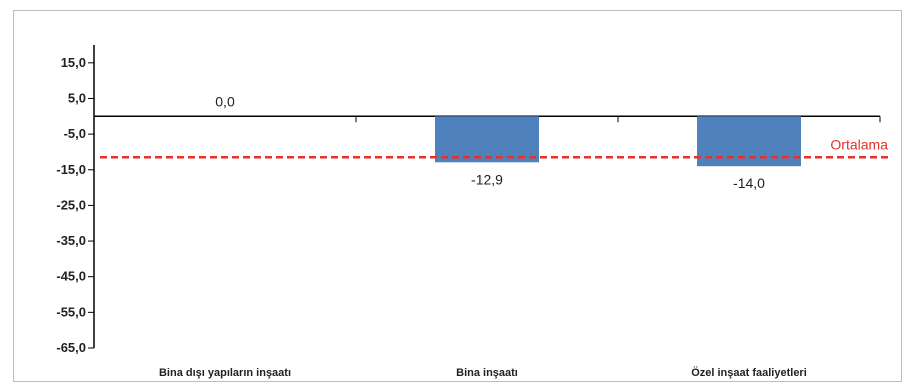  Describe the element at coordinates (77, 97) in the screenshot. I see `y-tick-label: 5,0` at that location.